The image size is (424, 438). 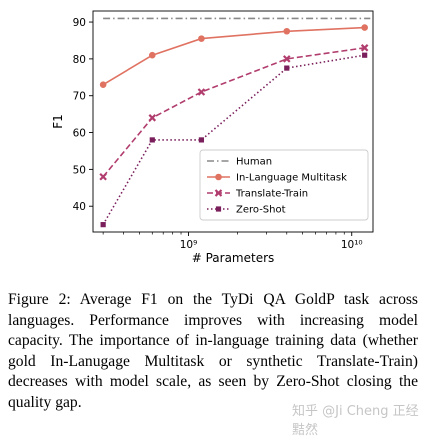 What do you see at coordinates (79, 134) in the screenshot?
I see `y-tick-label-2: 60` at bounding box center [79, 134].